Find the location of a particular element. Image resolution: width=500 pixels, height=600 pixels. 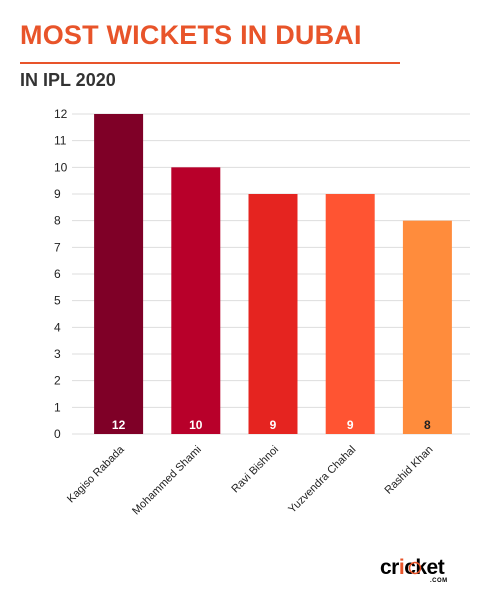

y-tick-label: 0 is located at coordinates (57, 434).